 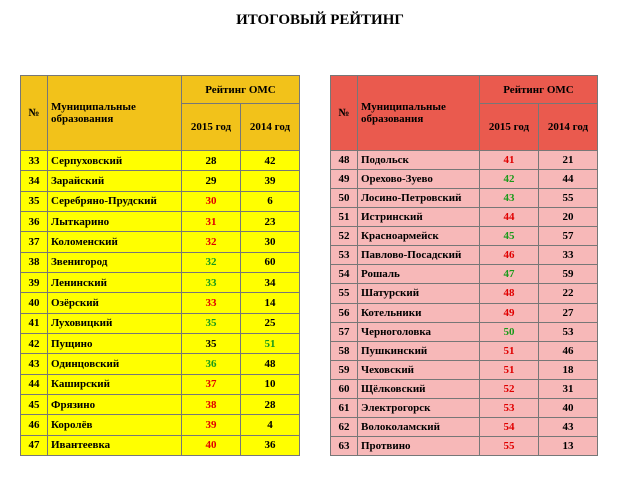 I want to click on rating-2014: 48, so click(x=270, y=364).